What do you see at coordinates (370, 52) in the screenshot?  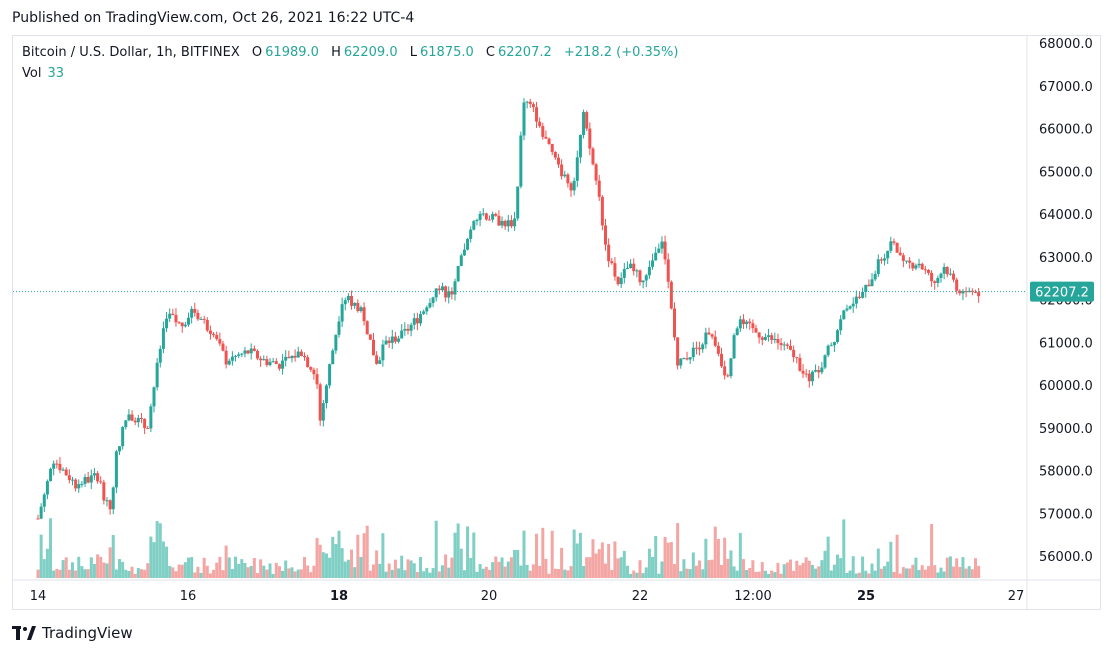 I see `high-value: 62209.0` at bounding box center [370, 52].